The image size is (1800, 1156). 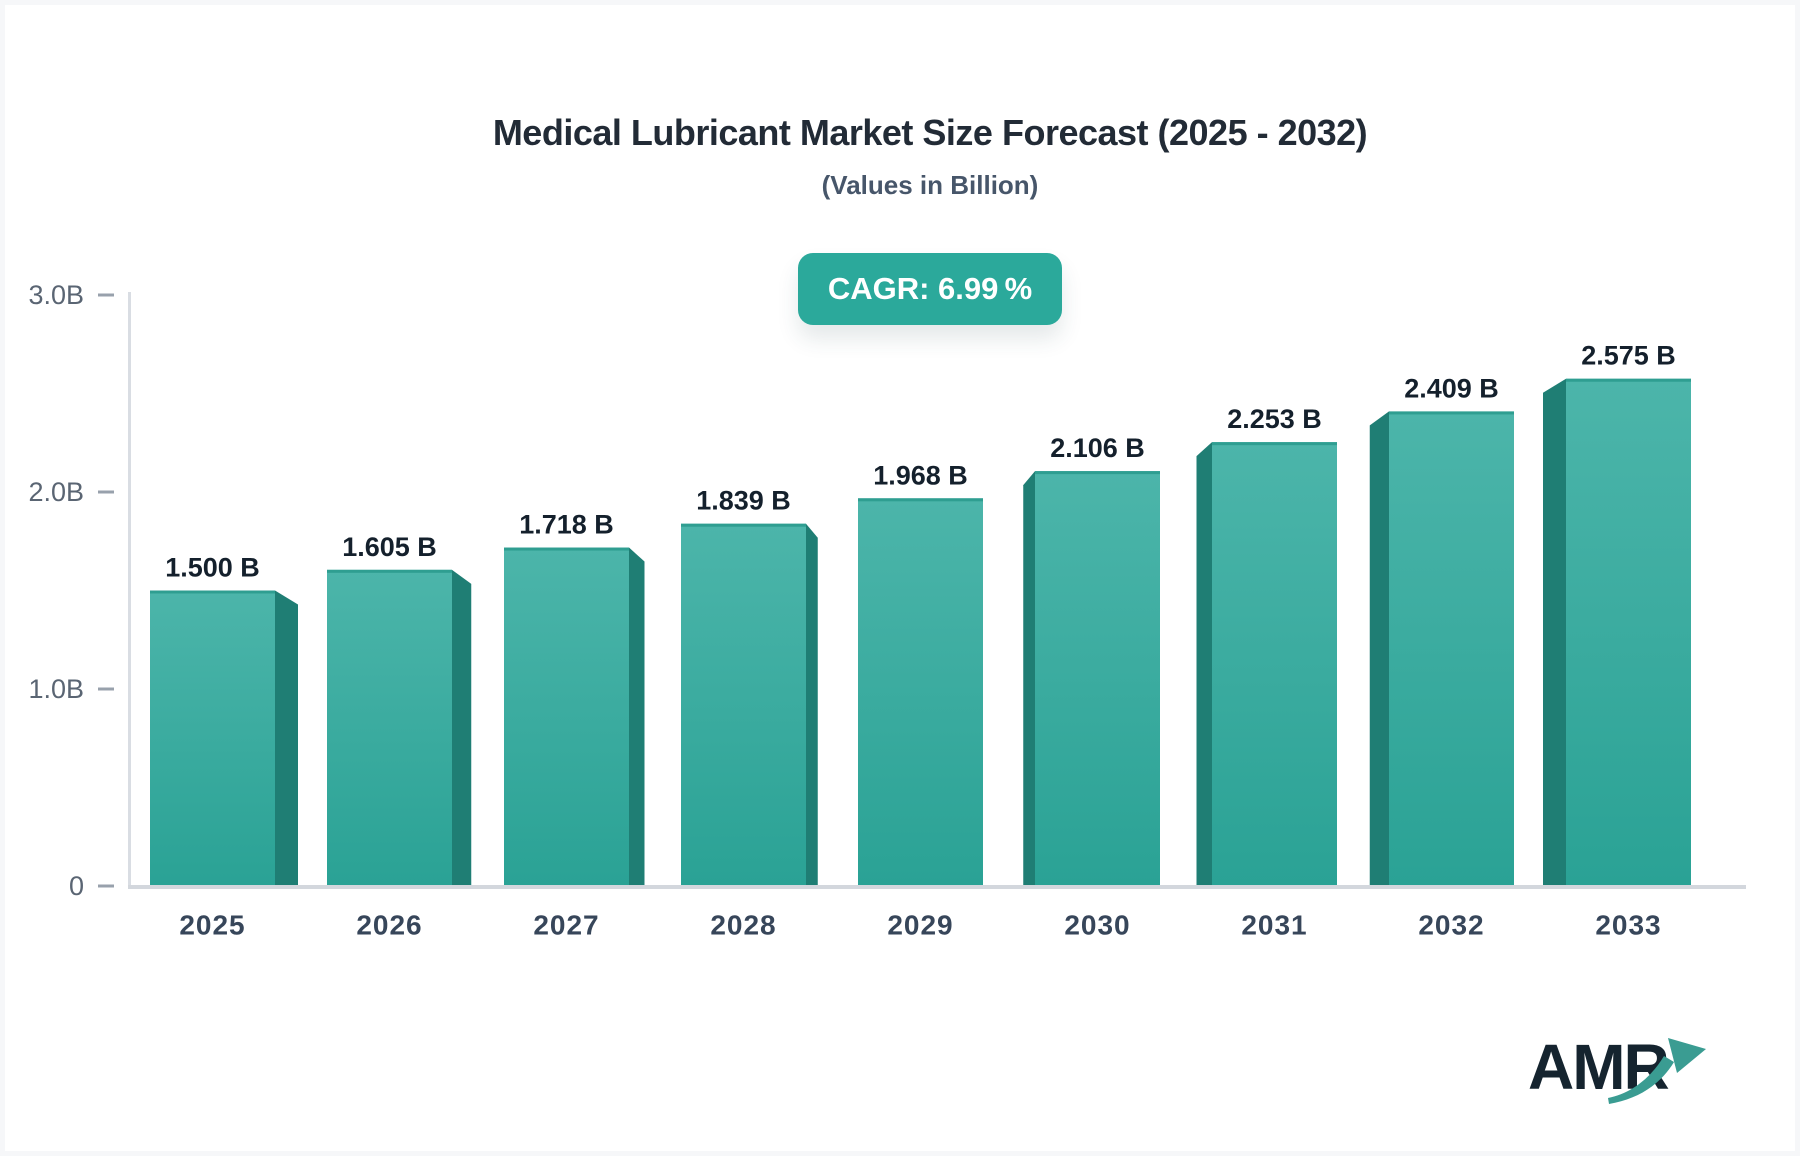 I want to click on bar-side-2027, so click(x=637, y=716).